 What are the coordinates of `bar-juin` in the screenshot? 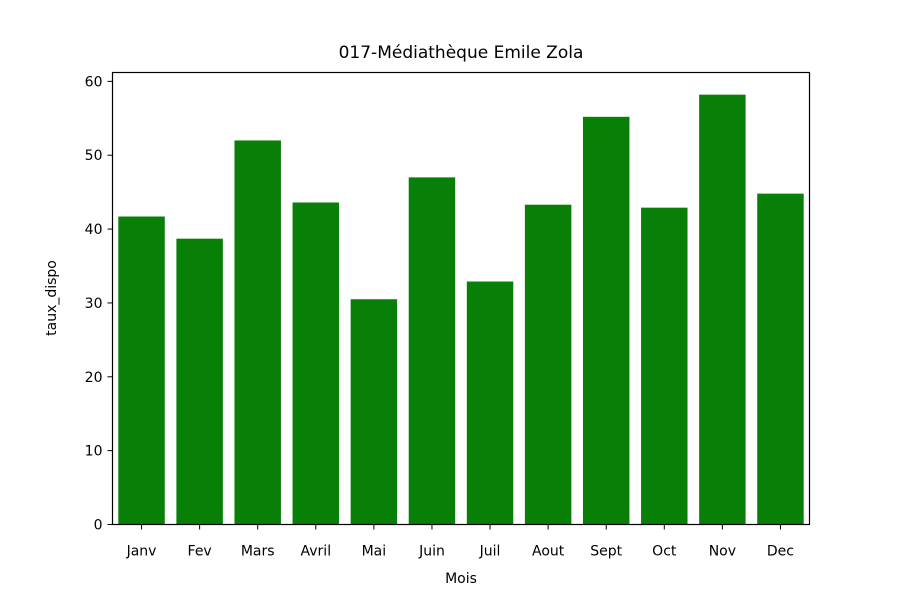 It's located at (432, 351).